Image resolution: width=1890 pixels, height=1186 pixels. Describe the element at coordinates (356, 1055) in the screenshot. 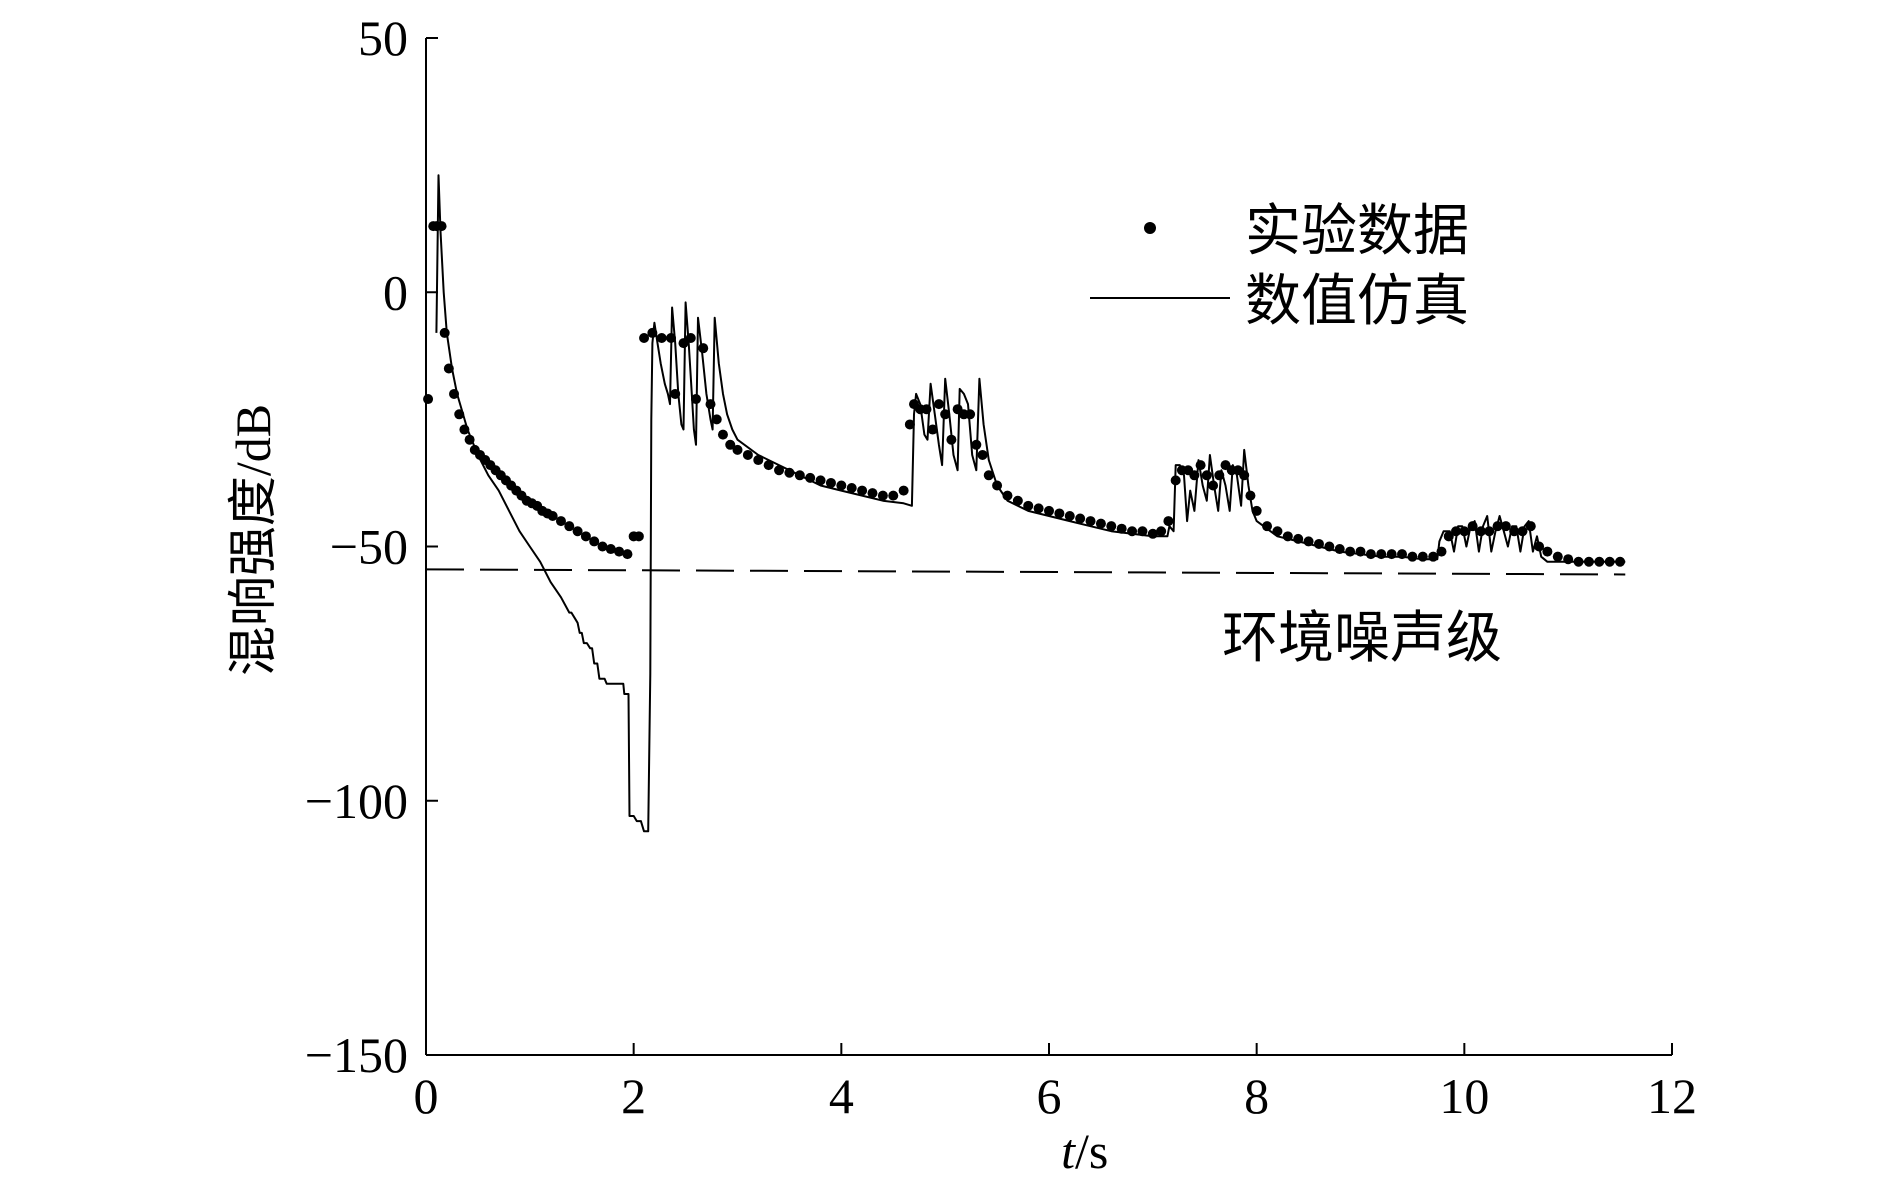

I see `y-tick-label: −150` at that location.